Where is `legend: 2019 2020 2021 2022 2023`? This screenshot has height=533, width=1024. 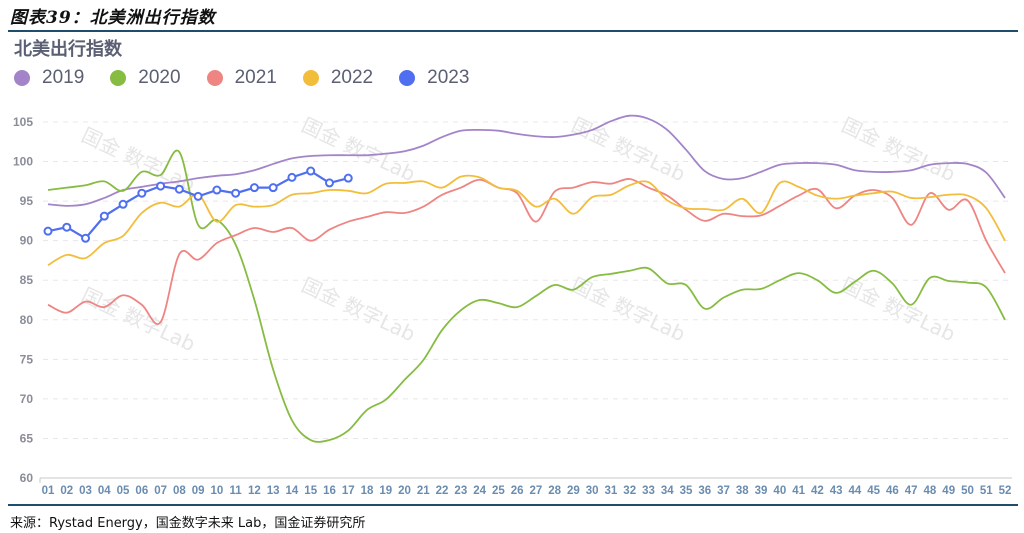
legend: 2019 2020 2021 2022 2023 is located at coordinates (254, 78).